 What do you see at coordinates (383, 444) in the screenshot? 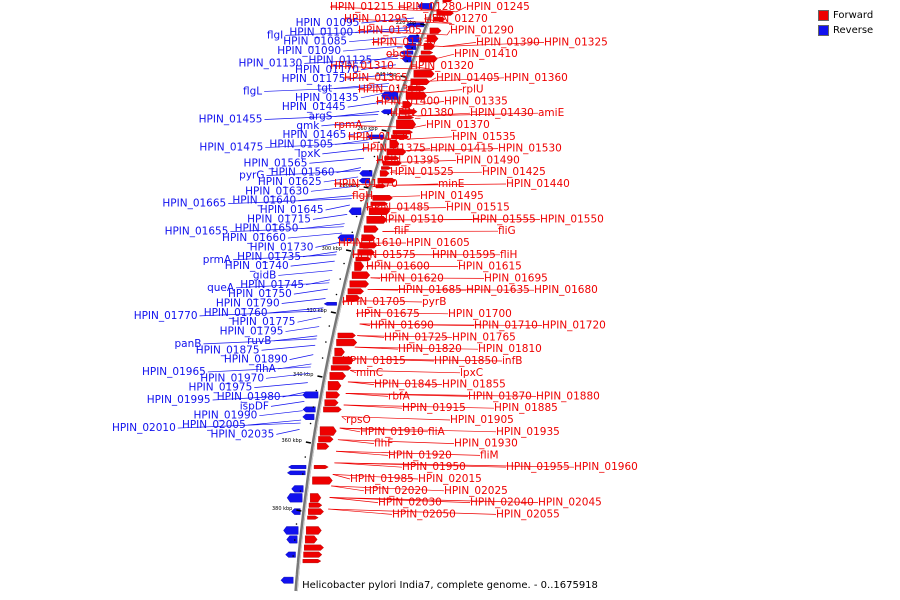
I see `forward-gene-label-flhf: flhF` at bounding box center [383, 444].